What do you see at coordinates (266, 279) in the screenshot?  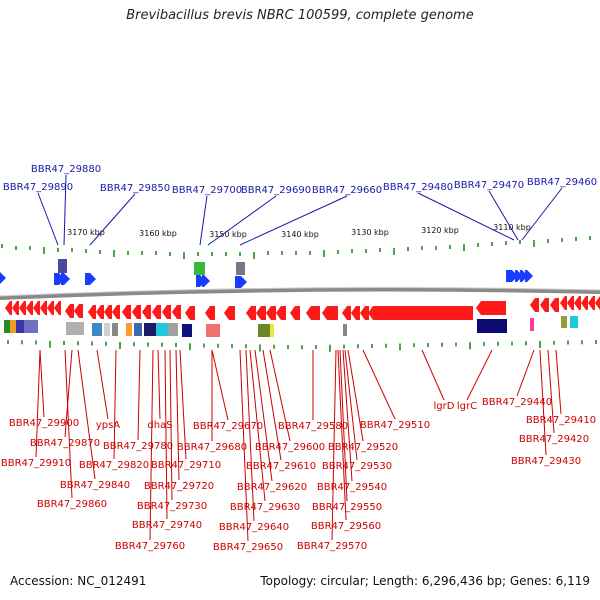 I see `forward-gene-track` at bounding box center [266, 279].